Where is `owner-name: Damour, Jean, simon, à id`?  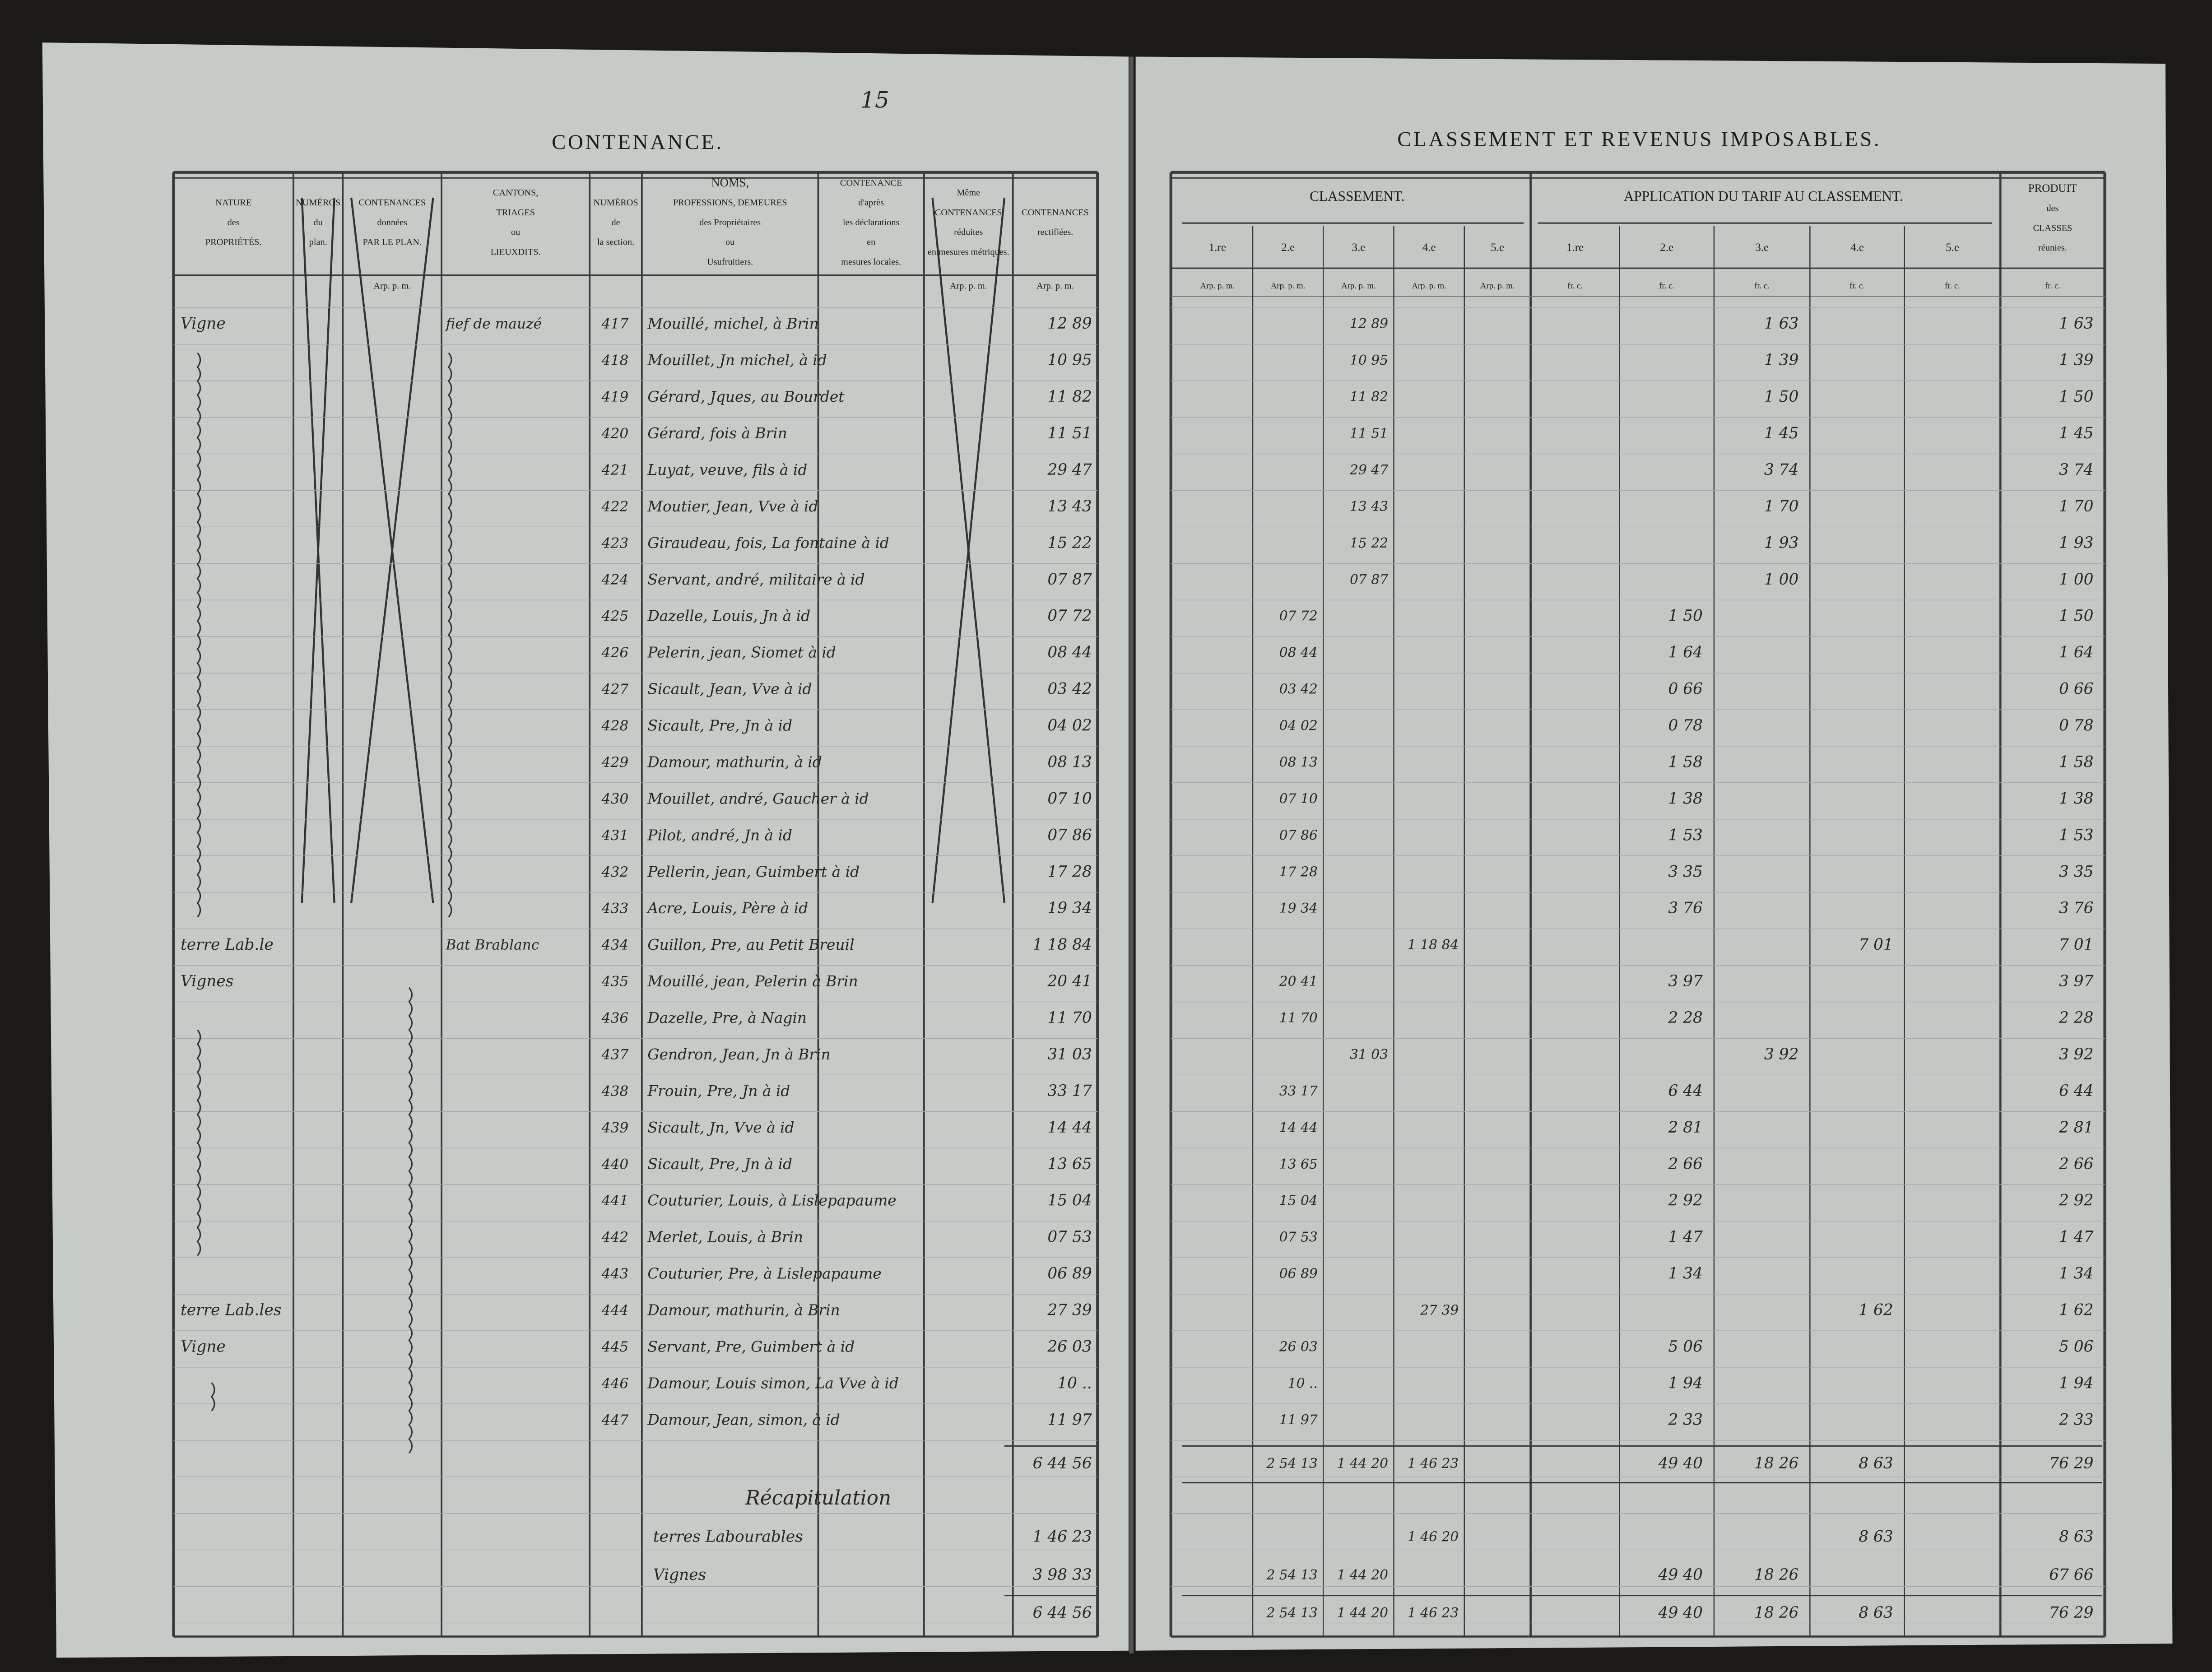
owner-name: Damour, Jean, simon, à id is located at coordinates (743, 1419).